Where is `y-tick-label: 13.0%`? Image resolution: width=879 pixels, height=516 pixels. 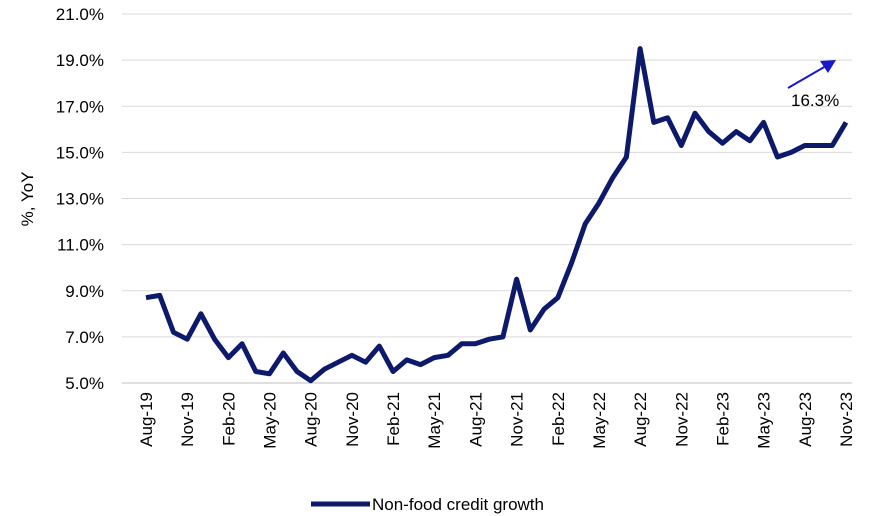
y-tick-label: 13.0% is located at coordinates (80, 199).